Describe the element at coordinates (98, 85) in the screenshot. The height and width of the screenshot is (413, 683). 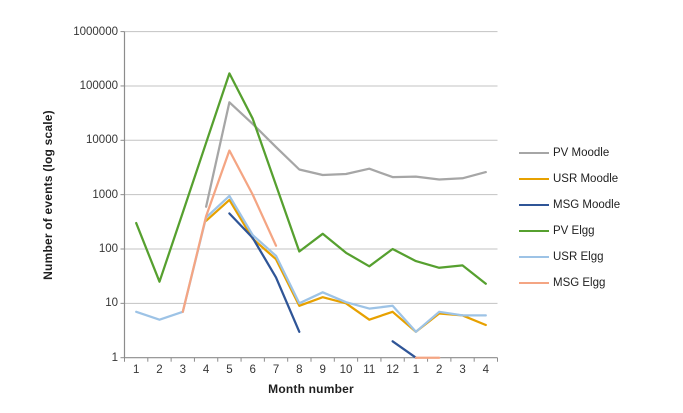
I see `y-tick-label: 100000` at that location.